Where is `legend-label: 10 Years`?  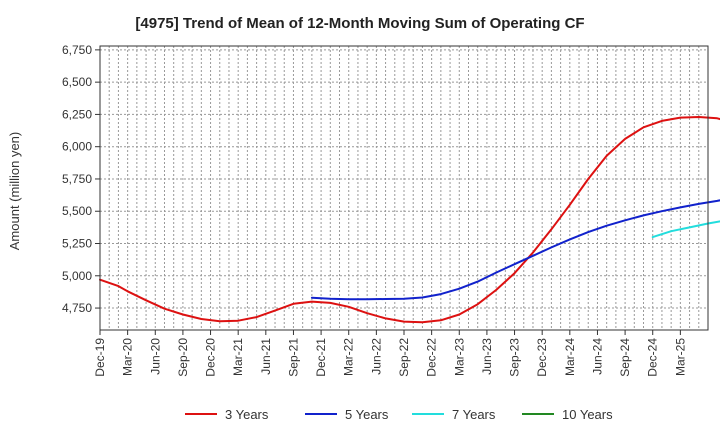 legend-label: 10 Years is located at coordinates (587, 414).